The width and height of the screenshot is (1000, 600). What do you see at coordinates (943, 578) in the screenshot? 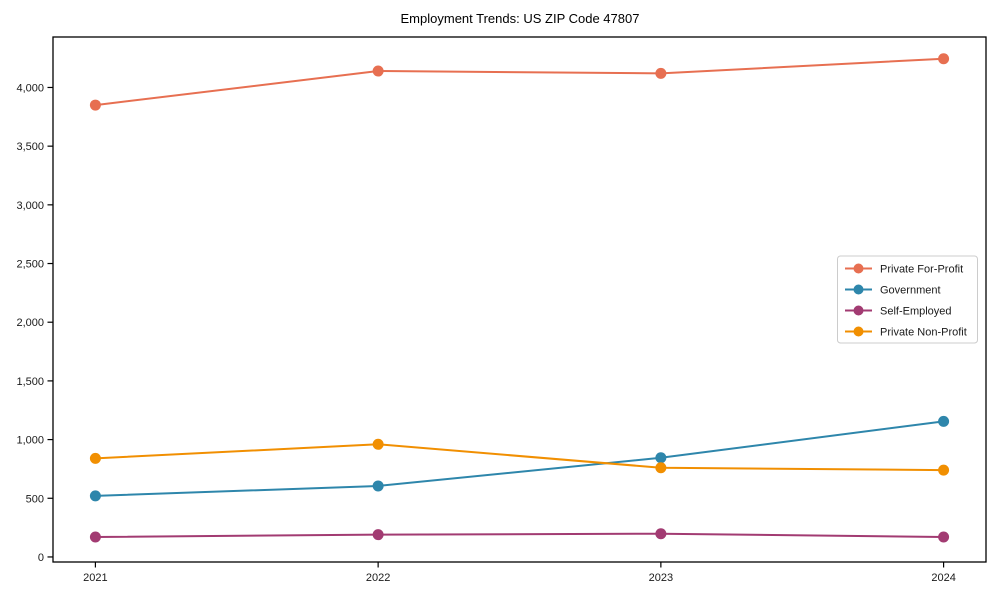
I see `x-tick-label: 2024` at bounding box center [943, 578].